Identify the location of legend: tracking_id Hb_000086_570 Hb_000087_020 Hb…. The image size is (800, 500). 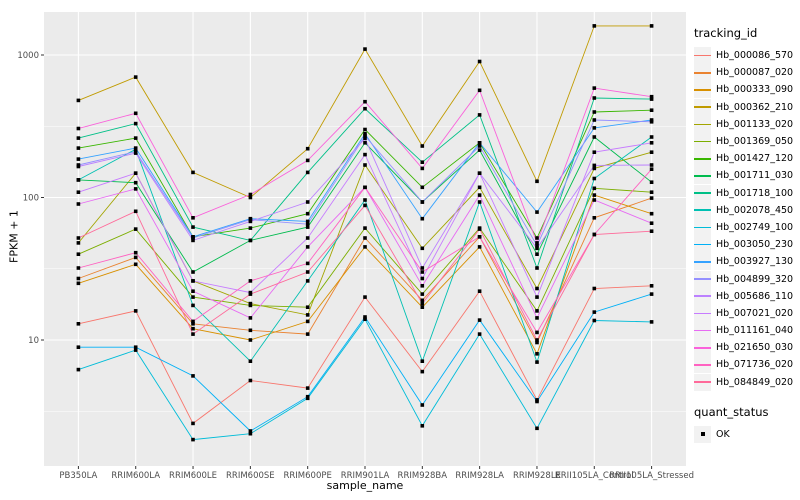
(746, 234).